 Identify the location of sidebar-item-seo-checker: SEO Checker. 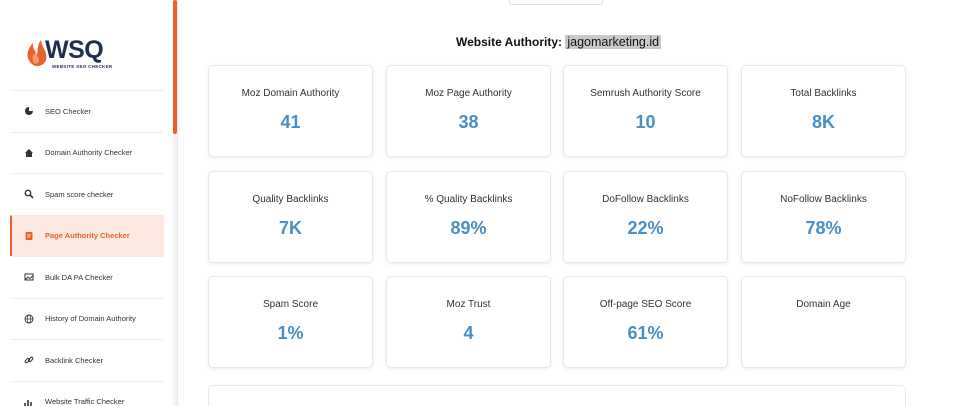
(87, 111).